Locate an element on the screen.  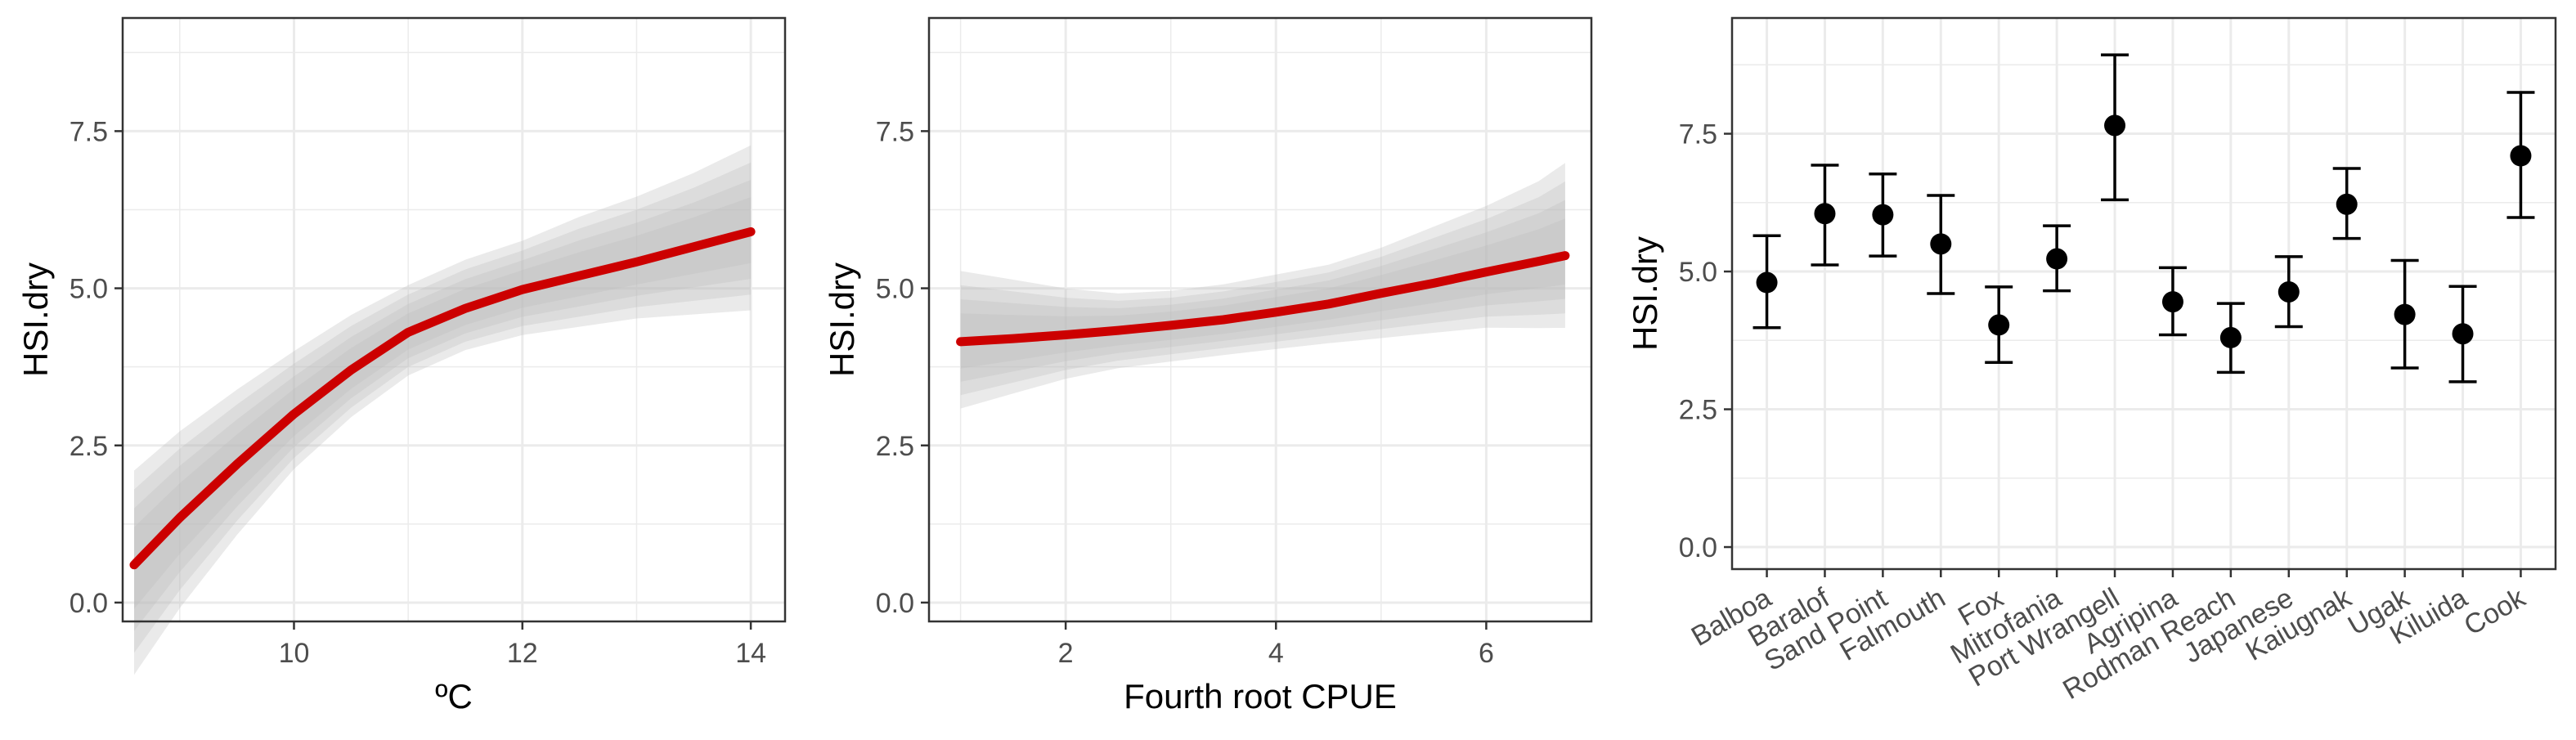
x-tick-label: 10 is located at coordinates (294, 654).